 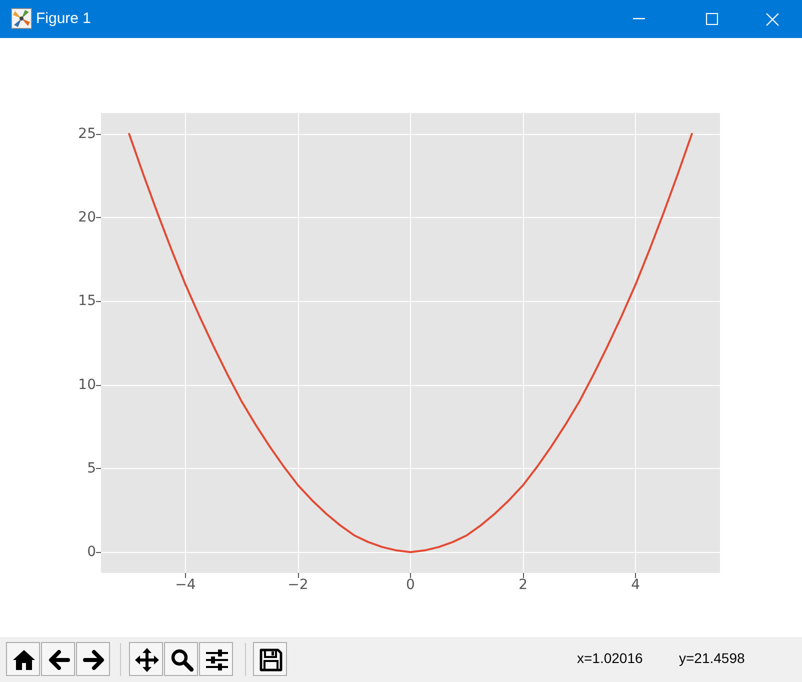 What do you see at coordinates (635, 585) in the screenshot?
I see `x-tick-label: 4` at bounding box center [635, 585].